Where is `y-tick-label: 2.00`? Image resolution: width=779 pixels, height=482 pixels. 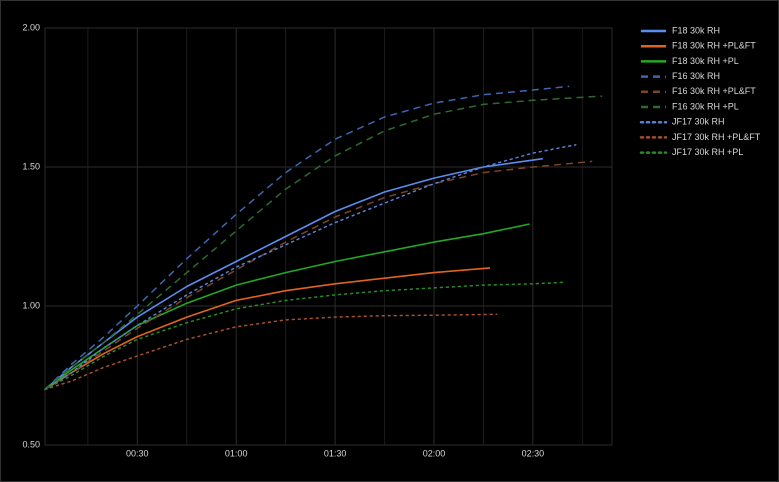 y-tick-label: 2.00 is located at coordinates (31, 27).